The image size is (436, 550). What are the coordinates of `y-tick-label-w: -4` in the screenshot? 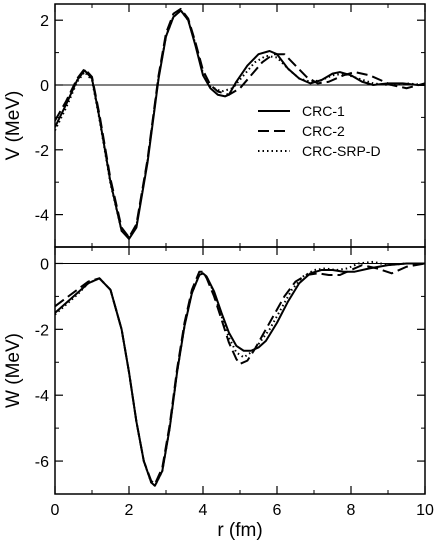 It's located at (42, 396).